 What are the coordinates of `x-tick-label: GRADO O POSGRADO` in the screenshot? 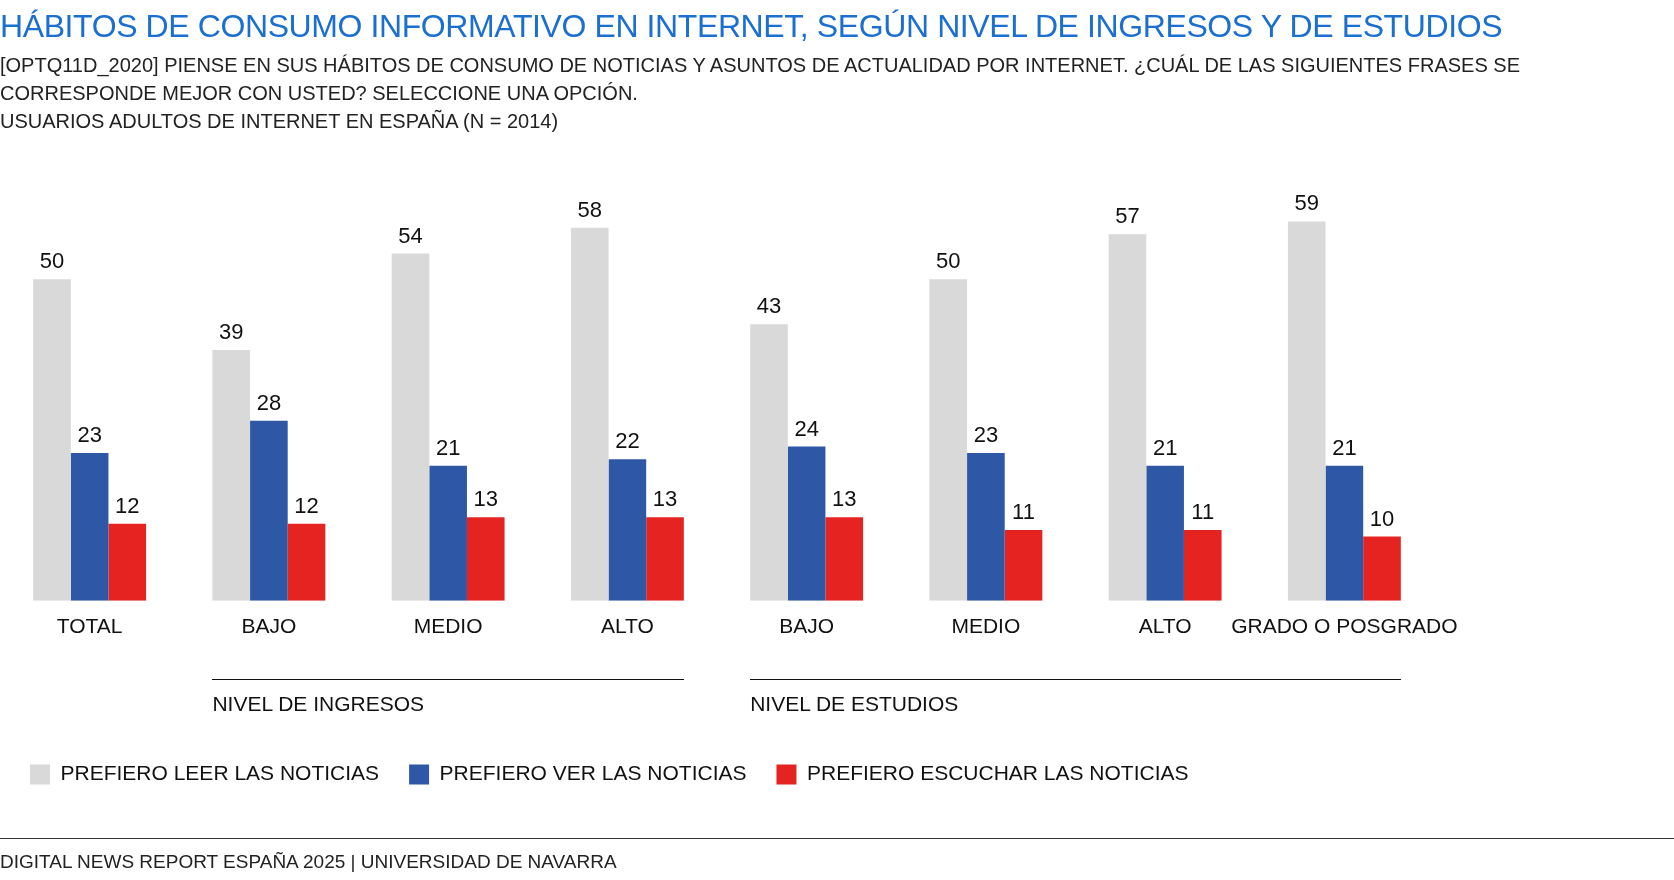 It's located at (1344, 626).